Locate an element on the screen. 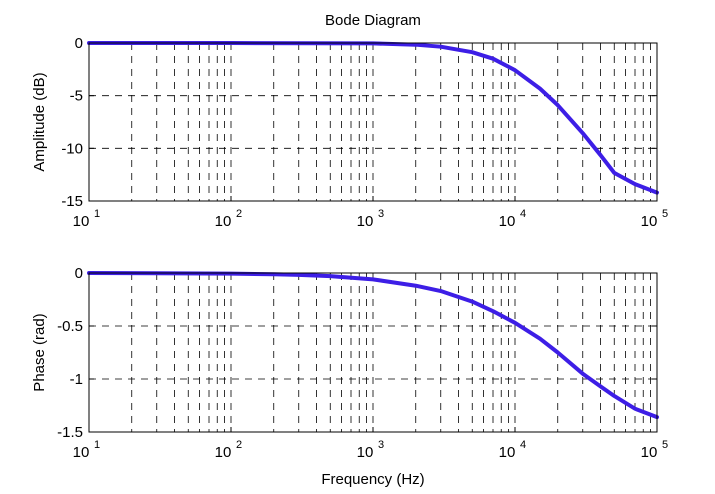  phase-xtick-label: 10 4 is located at coordinates (512, 450).